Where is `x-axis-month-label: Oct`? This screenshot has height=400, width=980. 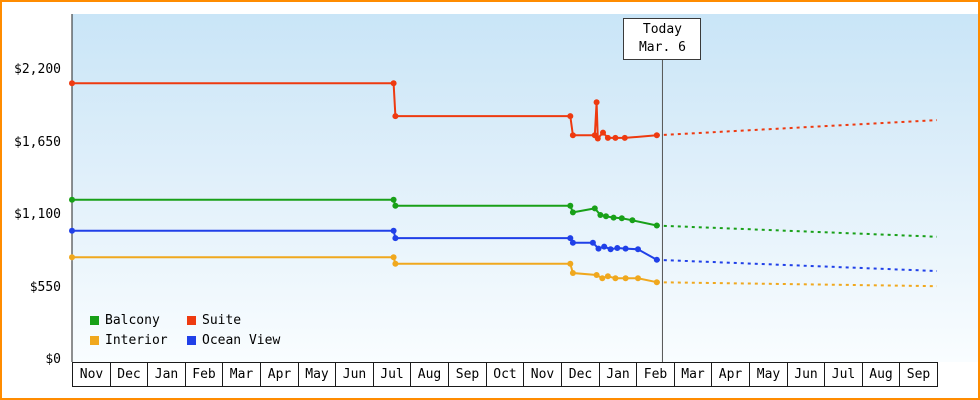
x-axis-month-label: Oct is located at coordinates (505, 374).